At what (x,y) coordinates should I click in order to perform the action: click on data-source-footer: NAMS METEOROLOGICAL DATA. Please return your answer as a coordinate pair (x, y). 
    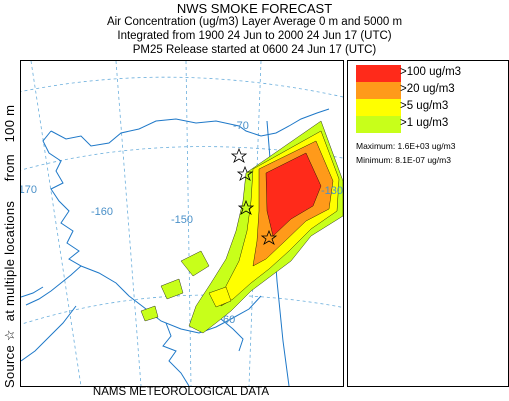
    Looking at the image, I should click on (181, 392).